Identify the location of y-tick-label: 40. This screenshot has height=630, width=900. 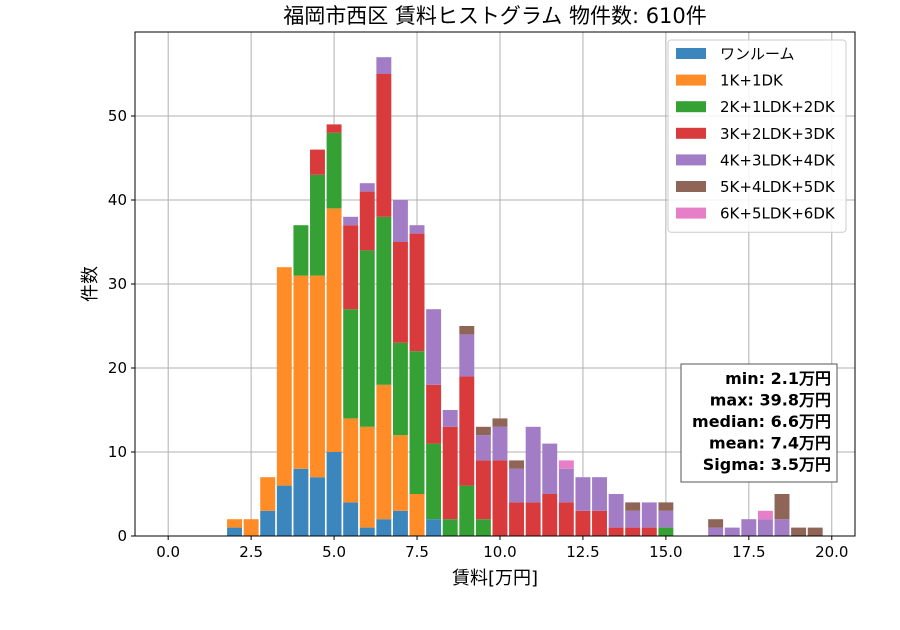
(117, 200).